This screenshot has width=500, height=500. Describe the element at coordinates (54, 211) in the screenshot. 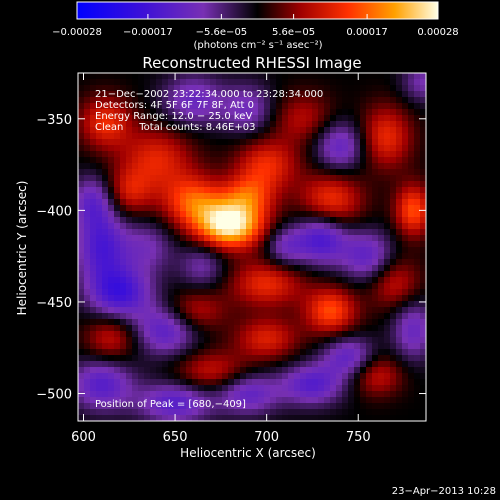

I see `y-tick-label: −400` at that location.